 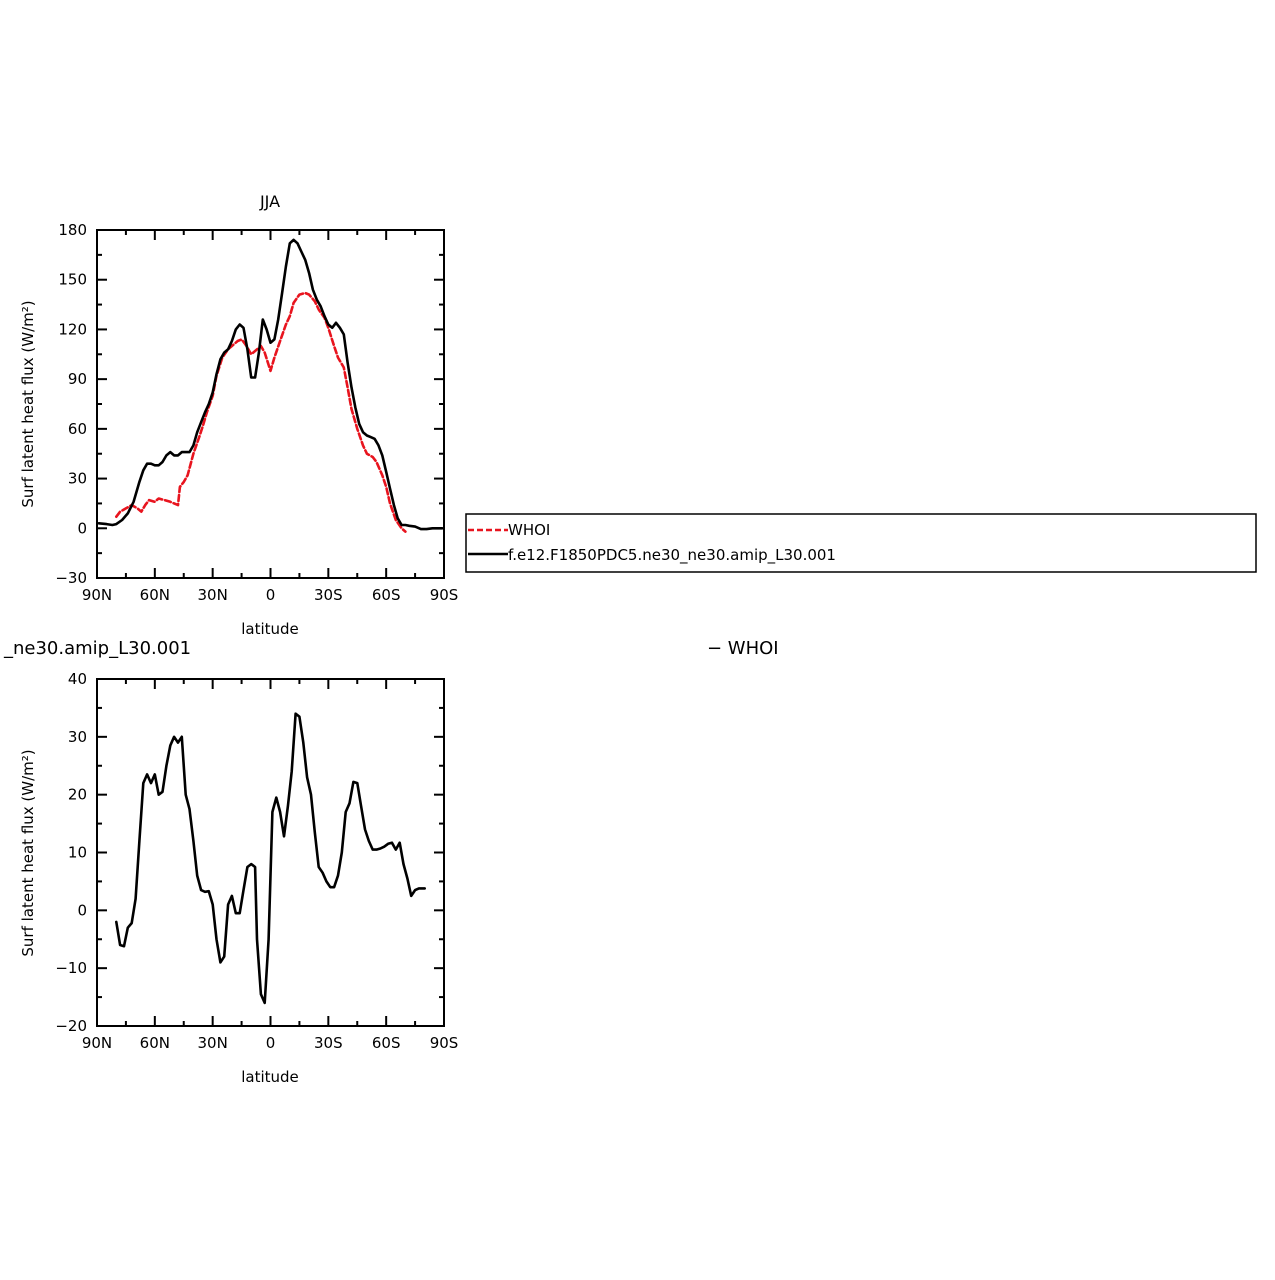 I want to click on panel-top-series, so click(x=270, y=385).